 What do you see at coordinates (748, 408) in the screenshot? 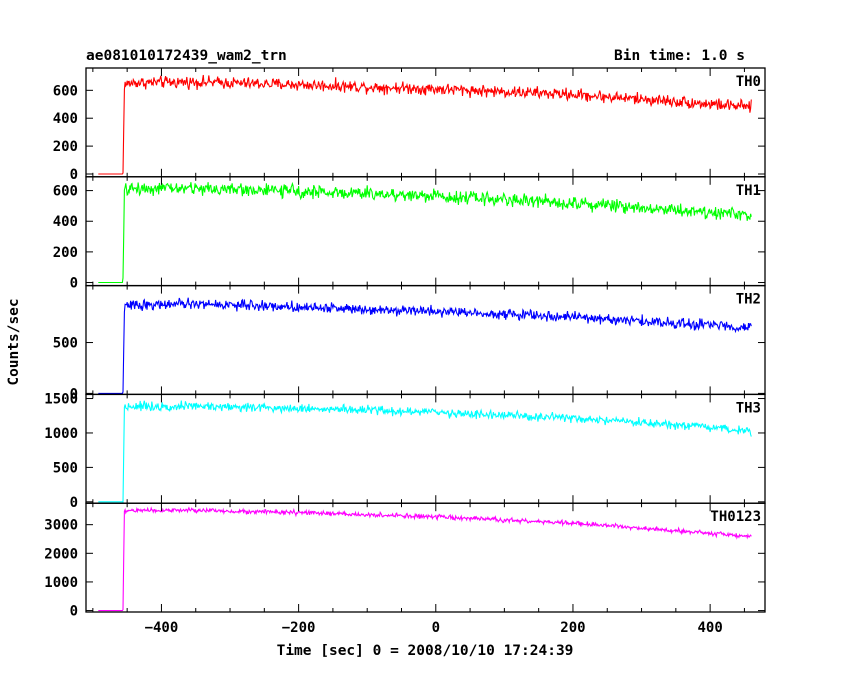
I see `series-label-th3: TH3` at bounding box center [748, 408].